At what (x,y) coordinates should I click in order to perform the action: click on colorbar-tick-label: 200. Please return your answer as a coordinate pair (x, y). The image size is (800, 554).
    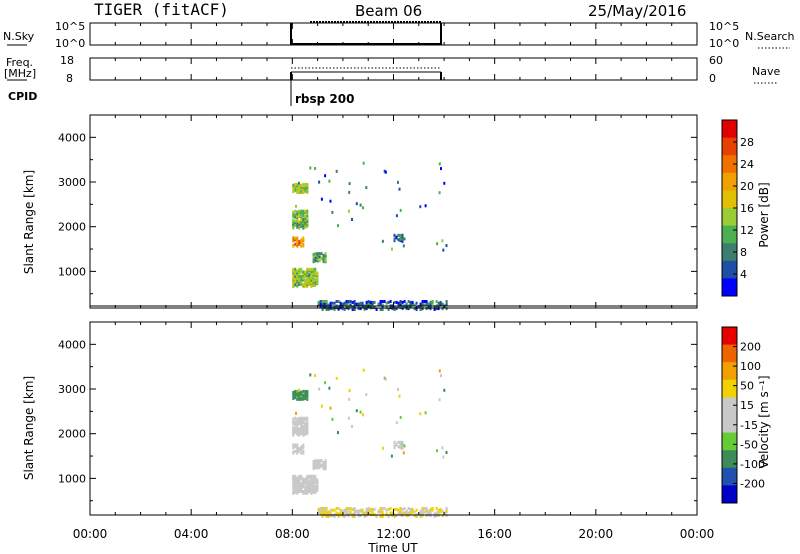
    Looking at the image, I should click on (750, 347).